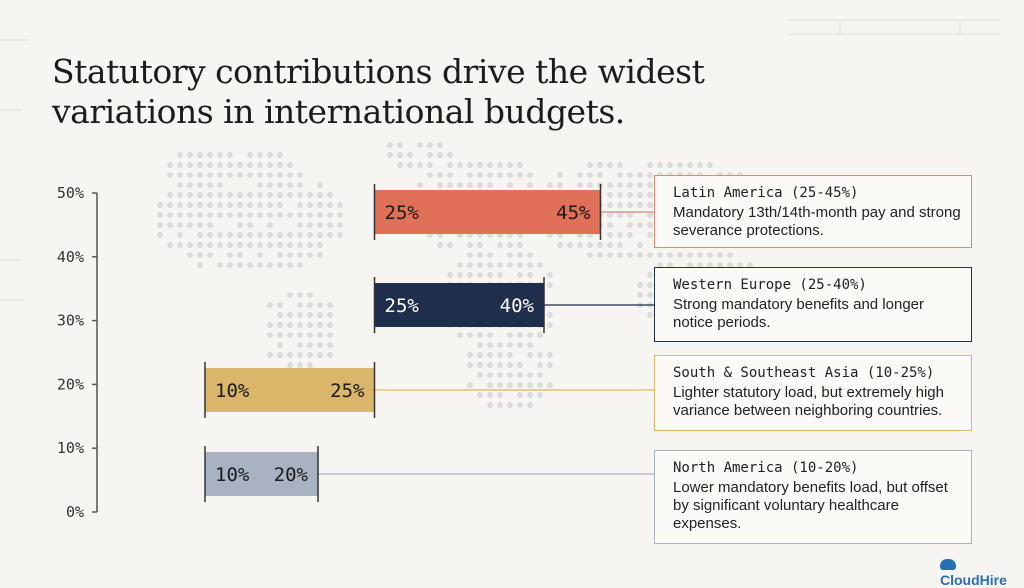 The height and width of the screenshot is (588, 1024). Describe the element at coordinates (459, 305) in the screenshot. I see `range-bar-2: 25% 40%` at that location.